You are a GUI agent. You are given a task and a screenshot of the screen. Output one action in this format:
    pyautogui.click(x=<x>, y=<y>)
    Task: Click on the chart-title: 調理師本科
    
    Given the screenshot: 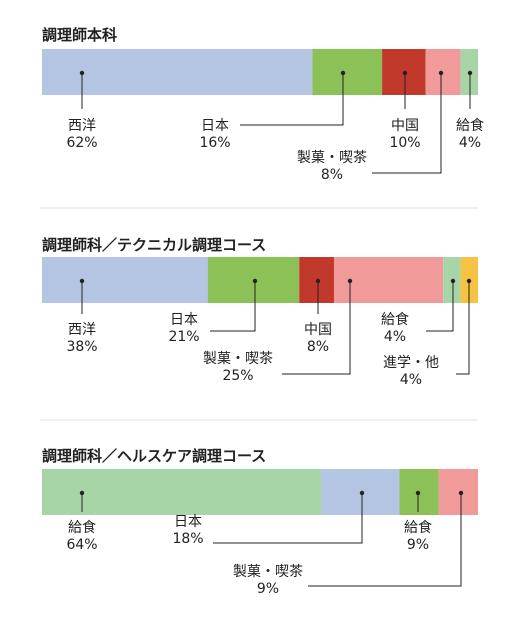 What is the action you would take?
    pyautogui.click(x=79, y=35)
    